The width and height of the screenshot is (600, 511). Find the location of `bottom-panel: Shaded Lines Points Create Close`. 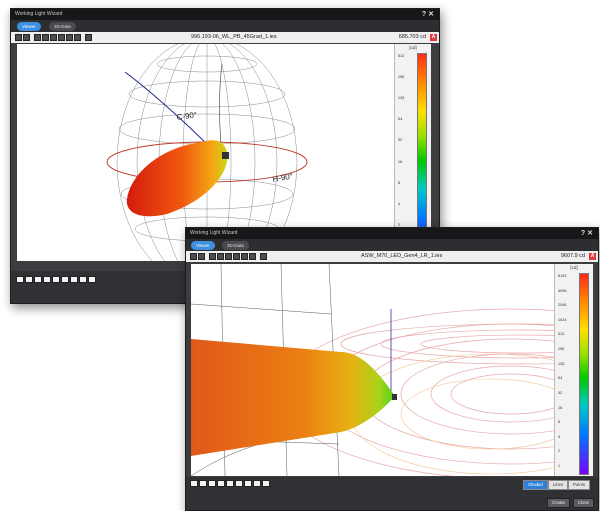

bottom-panel: Shaded Lines Points Create Close is located at coordinates (392, 493).